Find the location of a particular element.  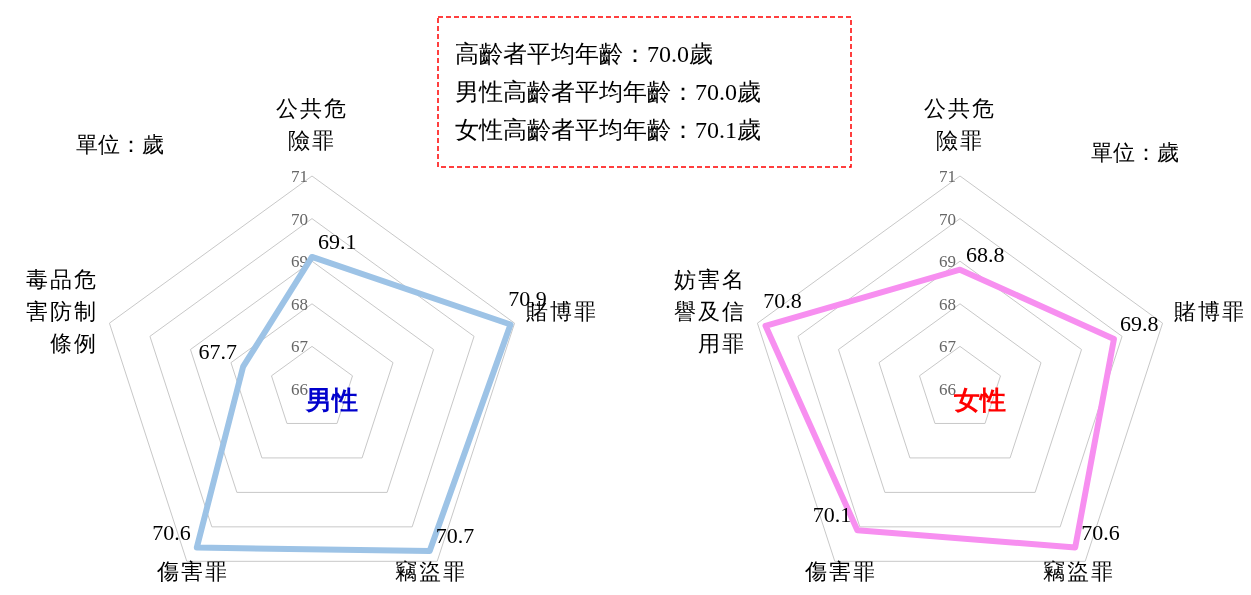

spoke-label: 毒品危害防制條例 is located at coordinates (62, 311).